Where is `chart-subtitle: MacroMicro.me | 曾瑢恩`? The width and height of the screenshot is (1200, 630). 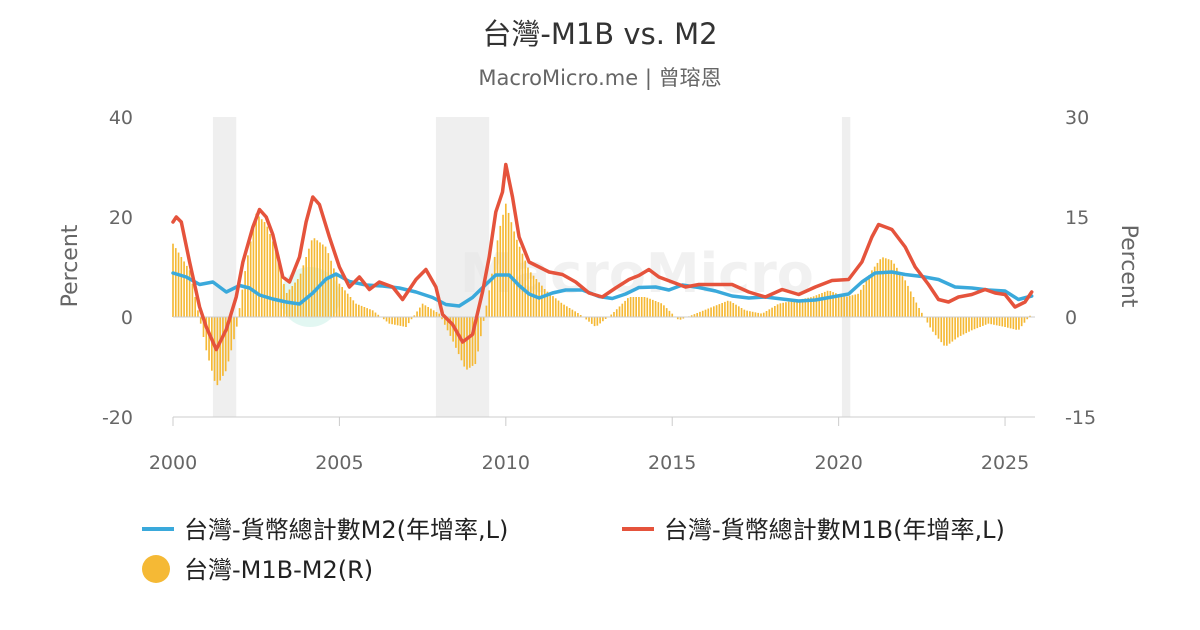 chart-subtitle: MacroMicro.me | 曾瑢恩 is located at coordinates (599, 78).